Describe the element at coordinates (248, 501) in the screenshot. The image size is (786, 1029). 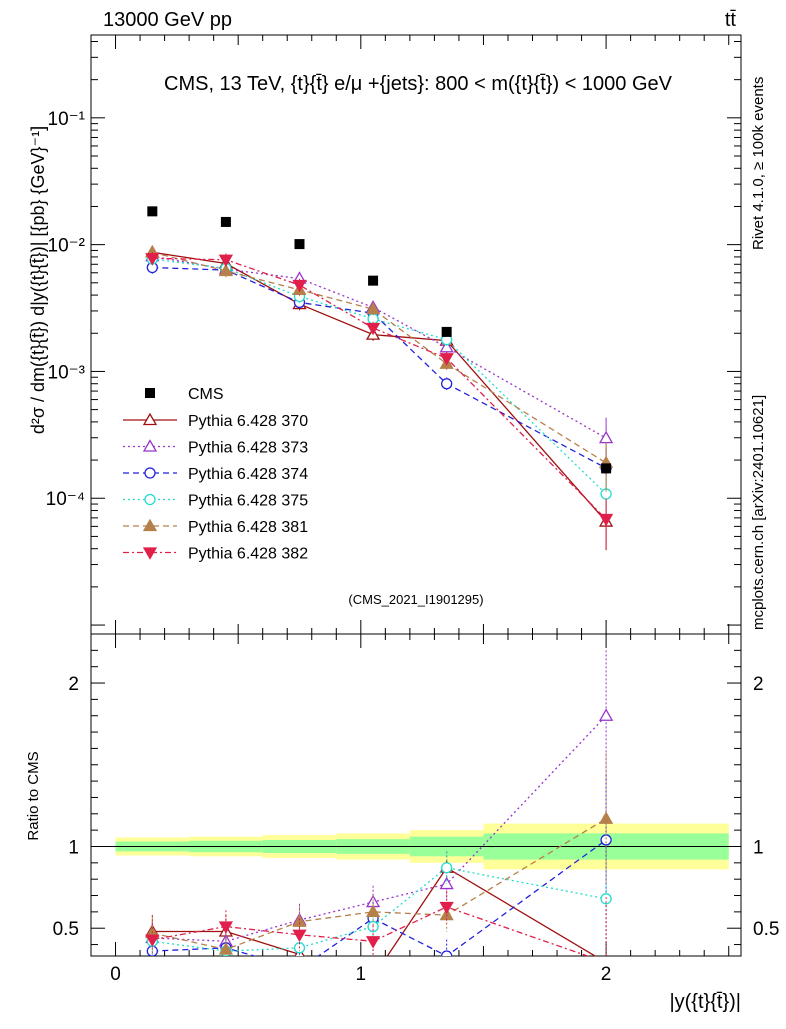
I see `legend-label: Pythia 6.428 375` at that location.